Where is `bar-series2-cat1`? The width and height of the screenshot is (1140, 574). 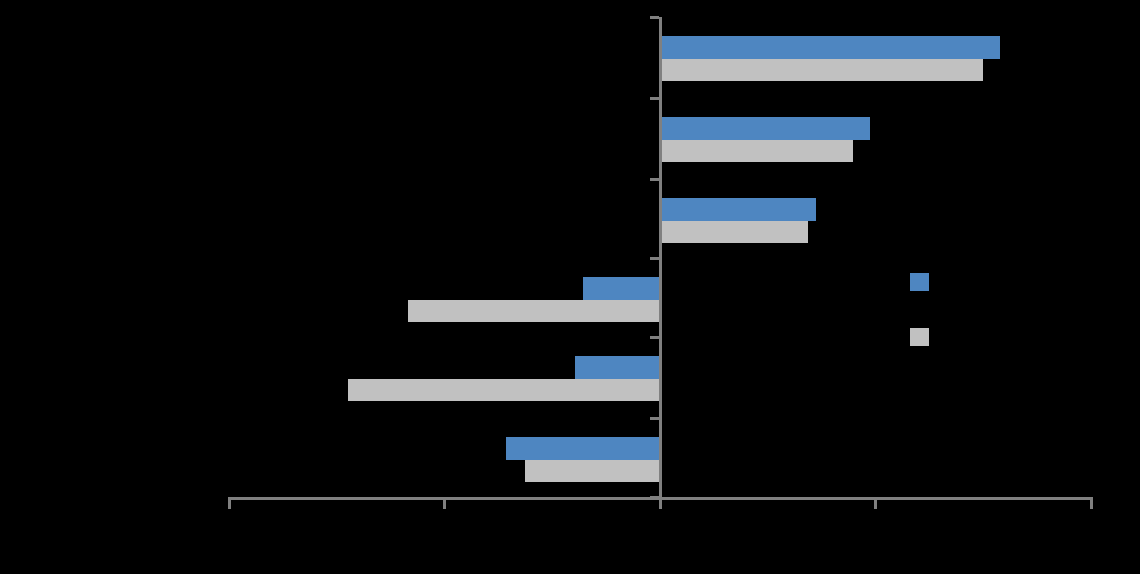
bar-series2-cat1 is located at coordinates (822, 69).